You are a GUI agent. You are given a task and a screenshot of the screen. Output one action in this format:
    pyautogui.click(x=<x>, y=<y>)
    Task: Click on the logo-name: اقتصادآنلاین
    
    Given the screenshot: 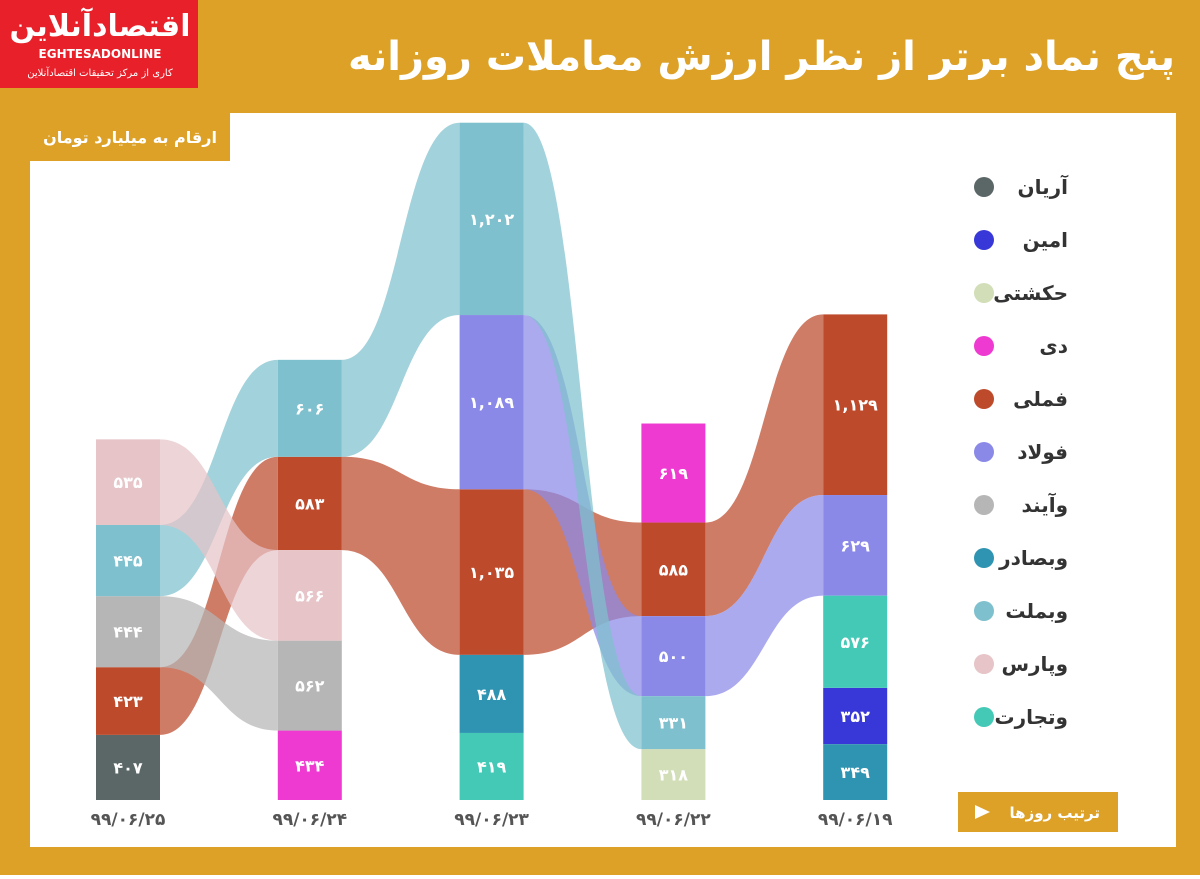 What is the action you would take?
    pyautogui.click(x=100, y=25)
    